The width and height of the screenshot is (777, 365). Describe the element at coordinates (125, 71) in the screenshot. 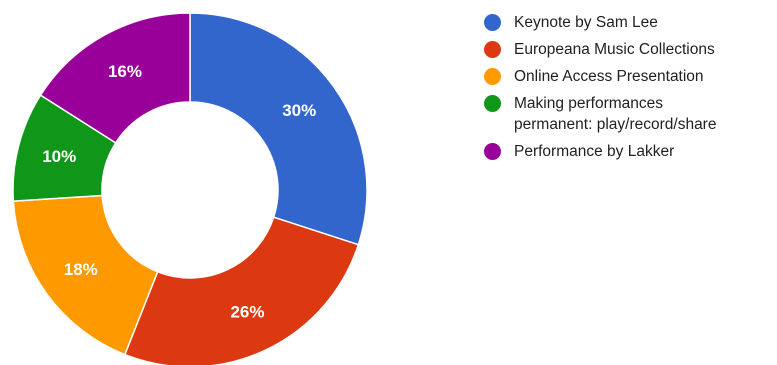

I see `slice-percent-label-5: 16%` at that location.